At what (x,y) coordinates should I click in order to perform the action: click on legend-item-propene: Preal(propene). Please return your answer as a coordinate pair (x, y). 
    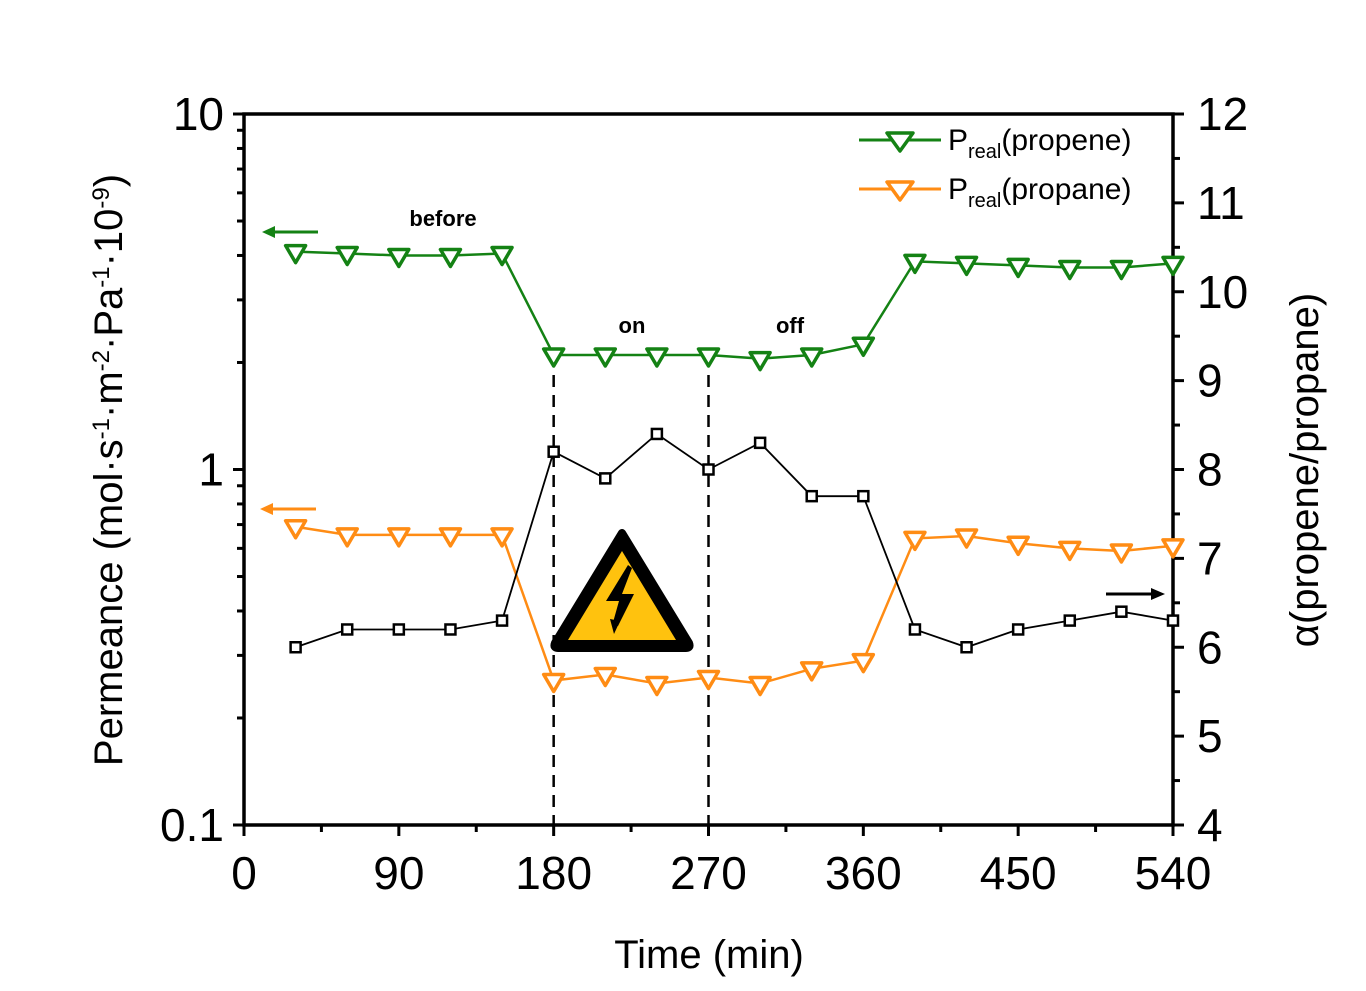
    Looking at the image, I should click on (995, 143).